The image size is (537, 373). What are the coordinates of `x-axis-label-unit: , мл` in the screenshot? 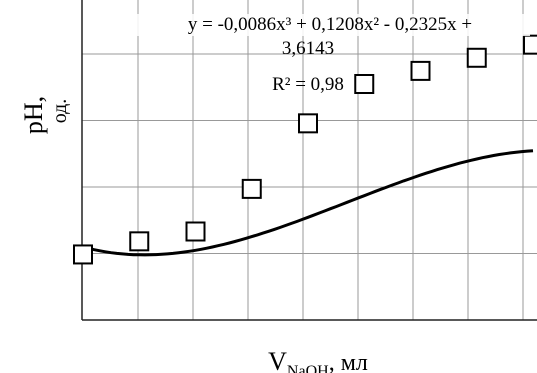 It's located at (348, 361).